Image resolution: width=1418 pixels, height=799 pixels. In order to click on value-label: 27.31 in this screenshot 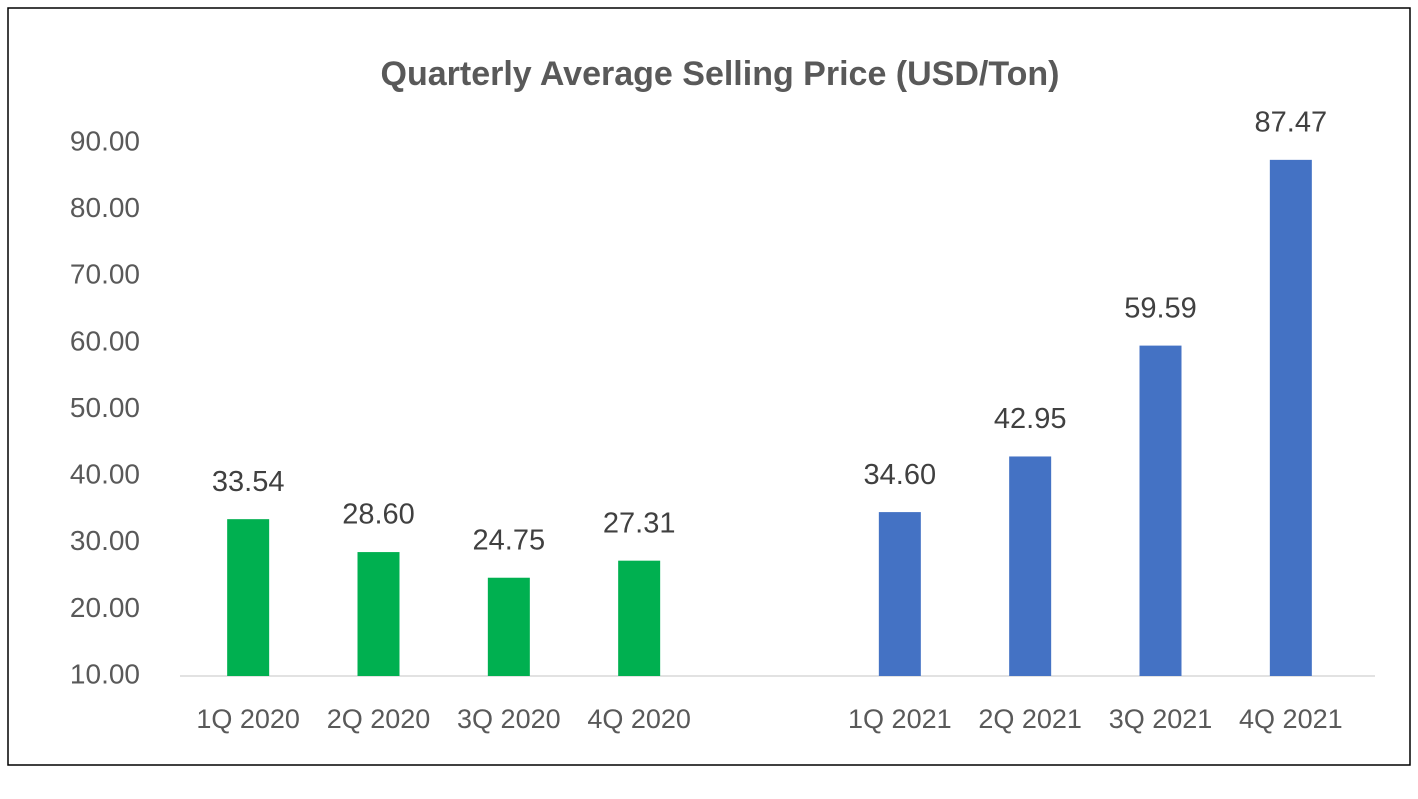, I will do `click(639, 523)`.